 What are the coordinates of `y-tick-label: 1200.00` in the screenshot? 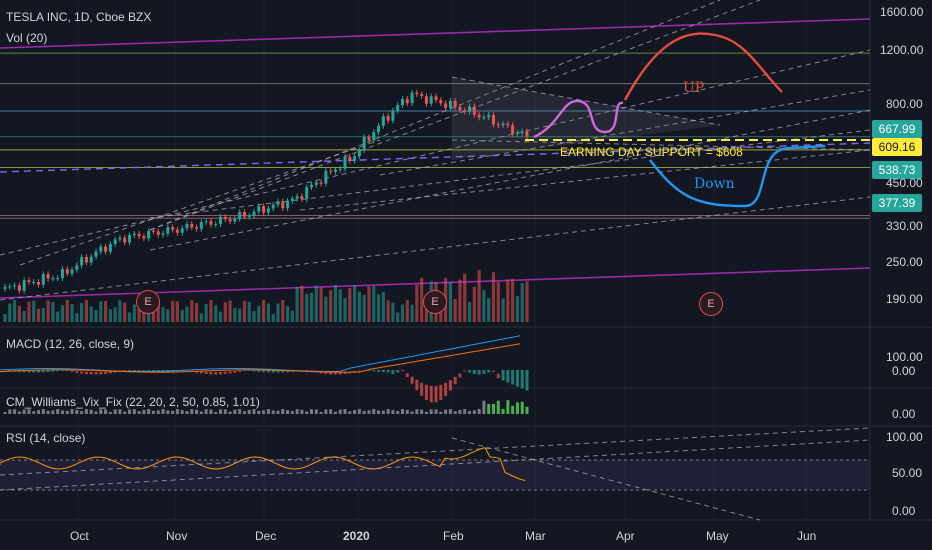 It's located at (902, 50).